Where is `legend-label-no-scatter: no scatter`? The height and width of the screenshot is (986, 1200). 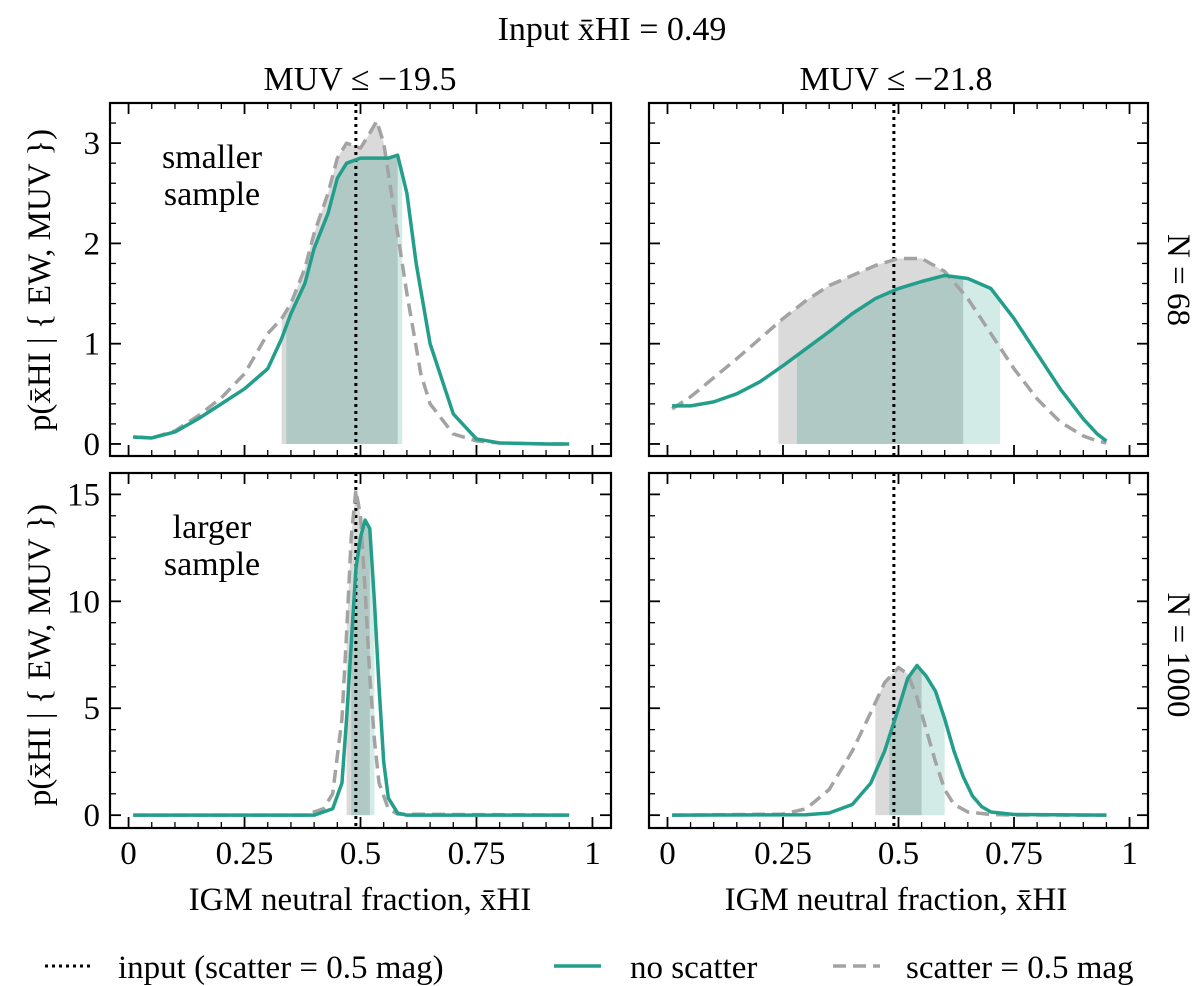 legend-label-no-scatter: no scatter is located at coordinates (693, 968).